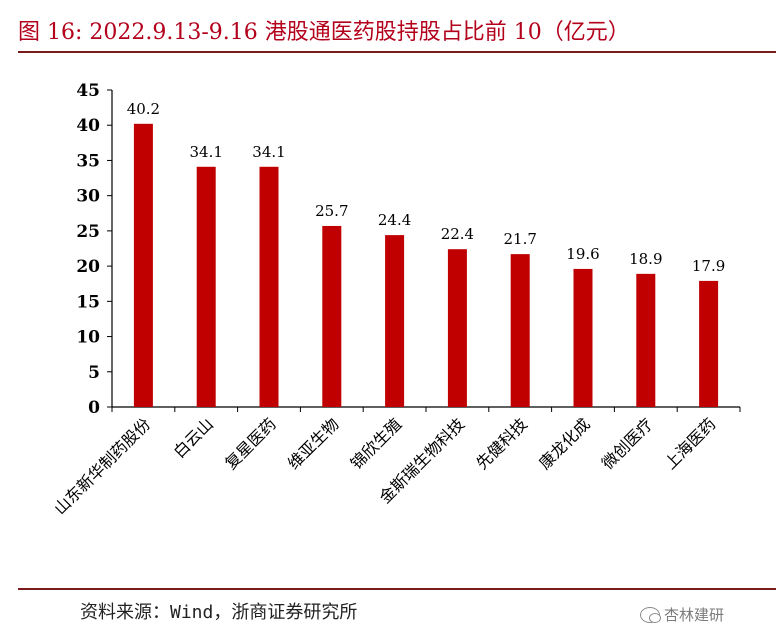  I want to click on chart-title: 图 16: 2022.9.13-9.16 港股通医药股持股占比前 10（亿元）, so click(324, 32).